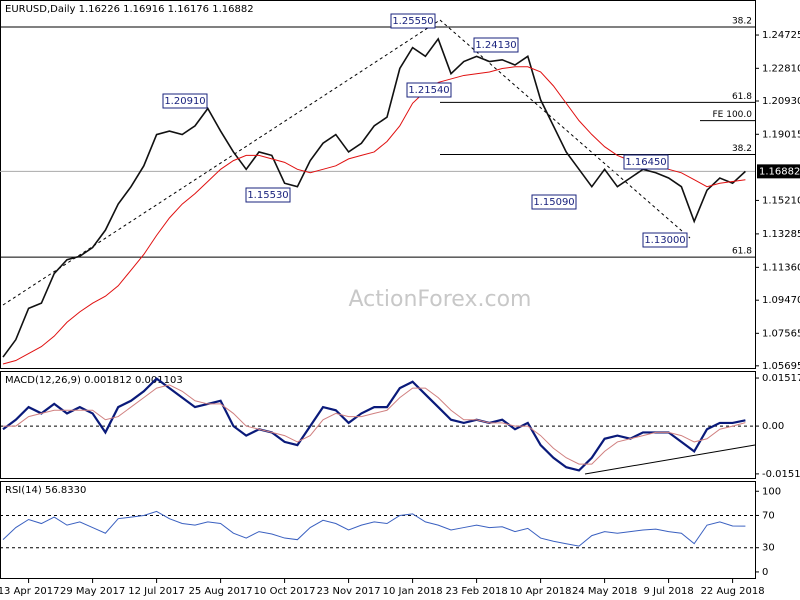 The width and height of the screenshot is (800, 600). Describe the element at coordinates (781, 474) in the screenshot. I see `y-tick-label: -0.015103` at that location.